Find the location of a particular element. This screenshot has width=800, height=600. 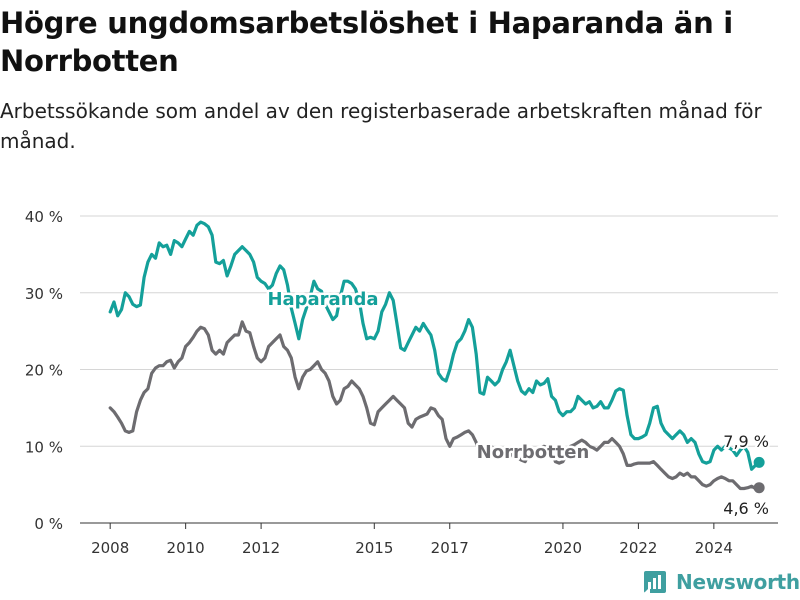

x-tick-label: 2010 is located at coordinates (186, 548).